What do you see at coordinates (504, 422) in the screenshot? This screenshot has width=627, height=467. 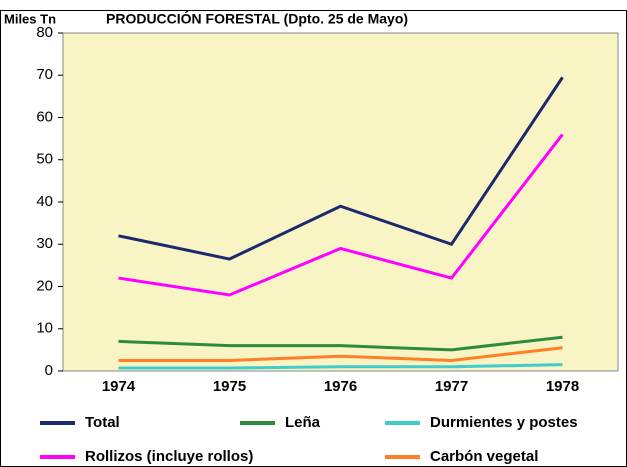 I see `legend-label: Durmientes y postes` at bounding box center [504, 422].